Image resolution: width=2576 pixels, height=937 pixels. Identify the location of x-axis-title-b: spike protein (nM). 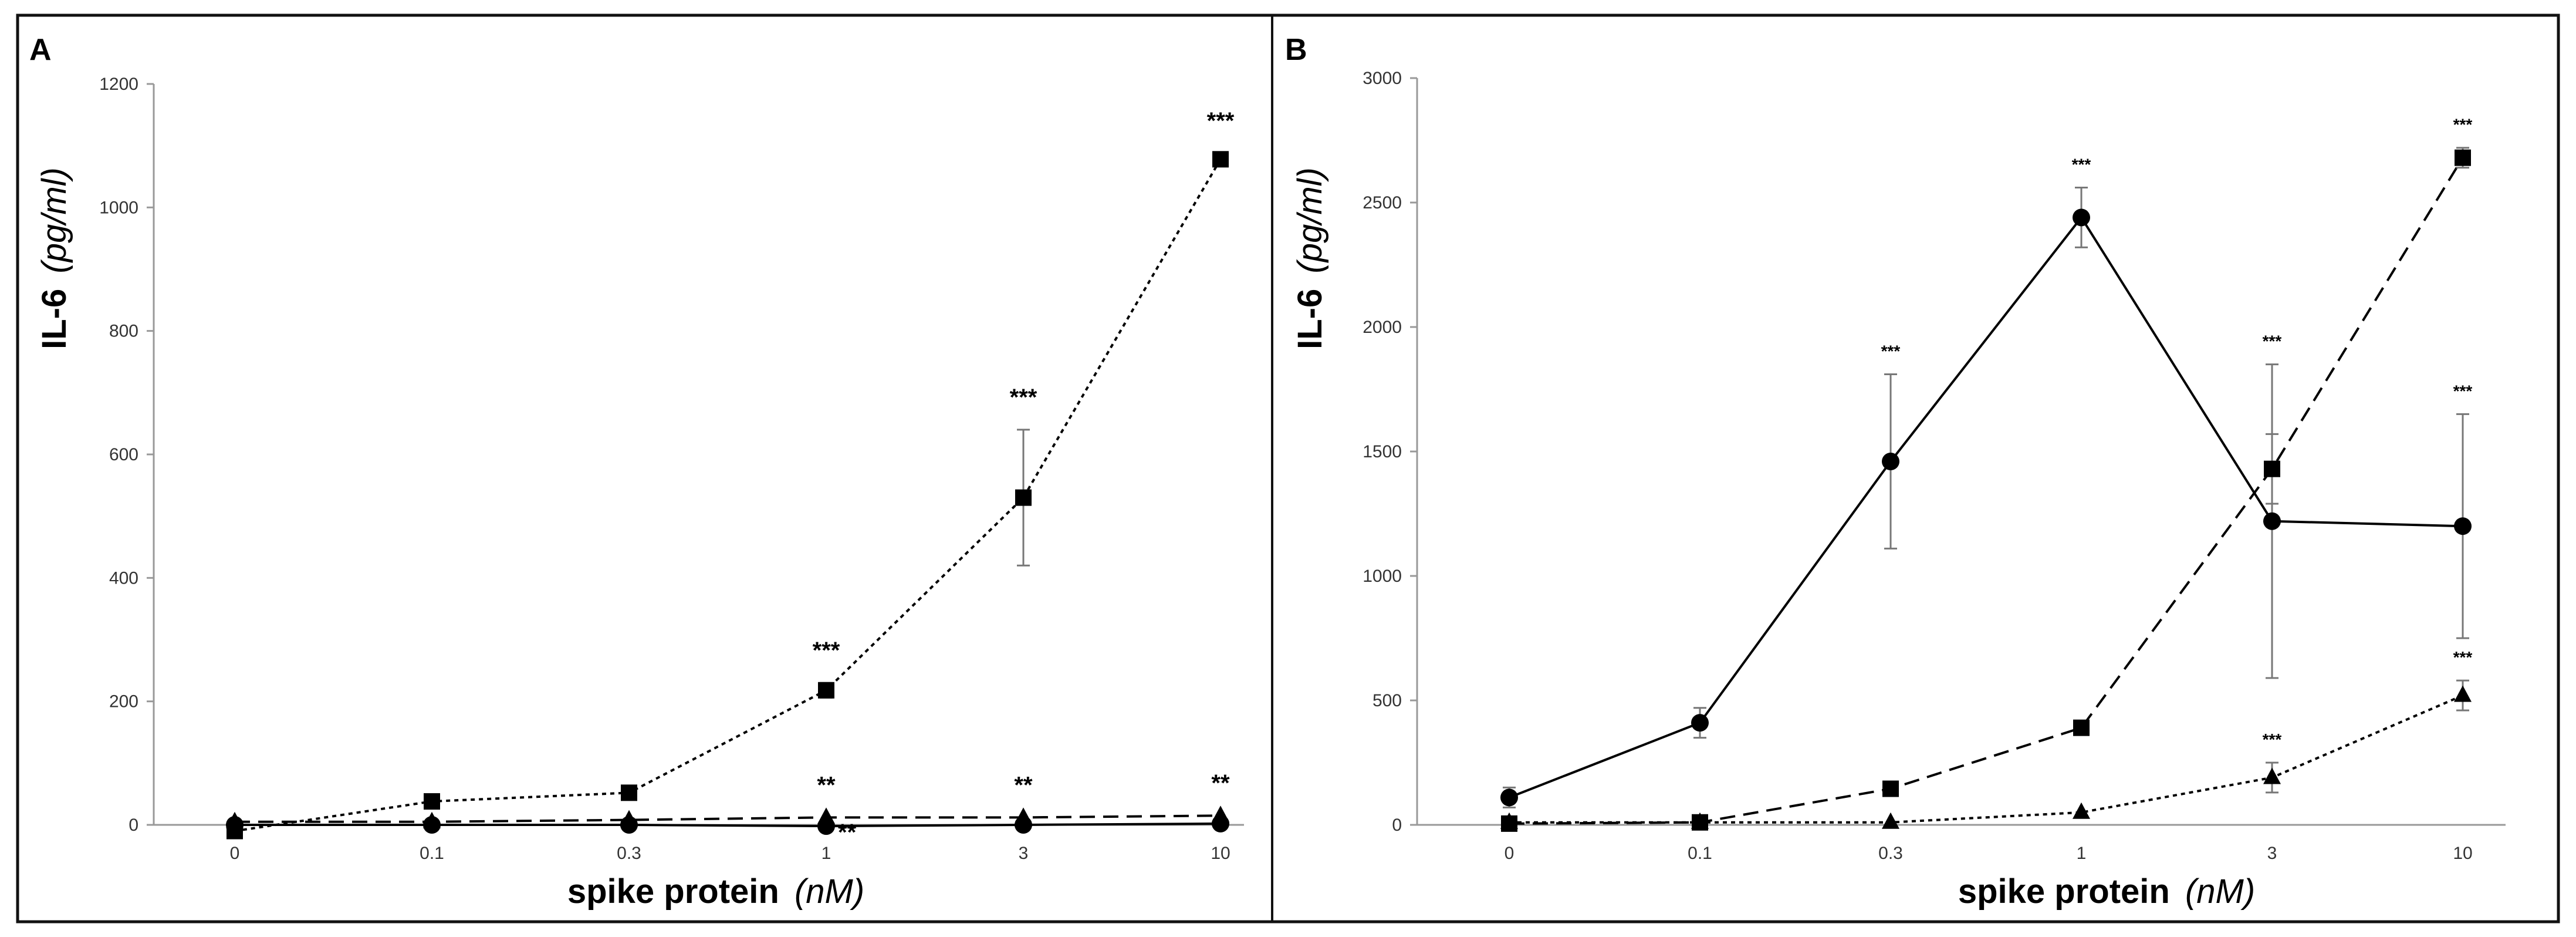
(2106, 891).